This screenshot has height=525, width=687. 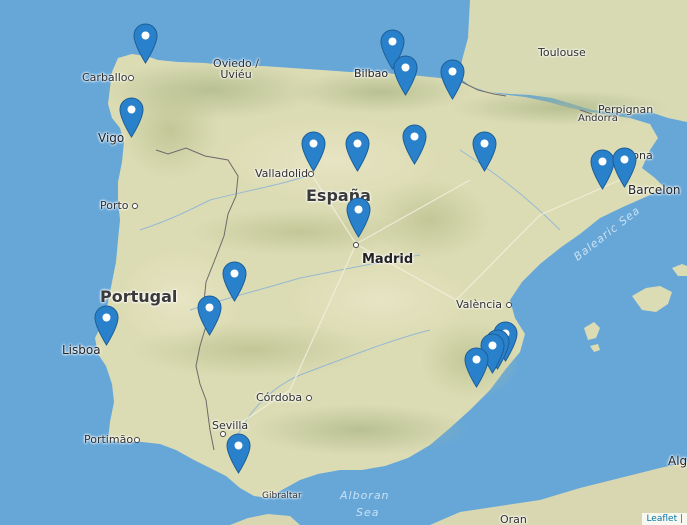 What do you see at coordinates (558, 493) in the screenshot?
I see `africa-land` at bounding box center [558, 493].